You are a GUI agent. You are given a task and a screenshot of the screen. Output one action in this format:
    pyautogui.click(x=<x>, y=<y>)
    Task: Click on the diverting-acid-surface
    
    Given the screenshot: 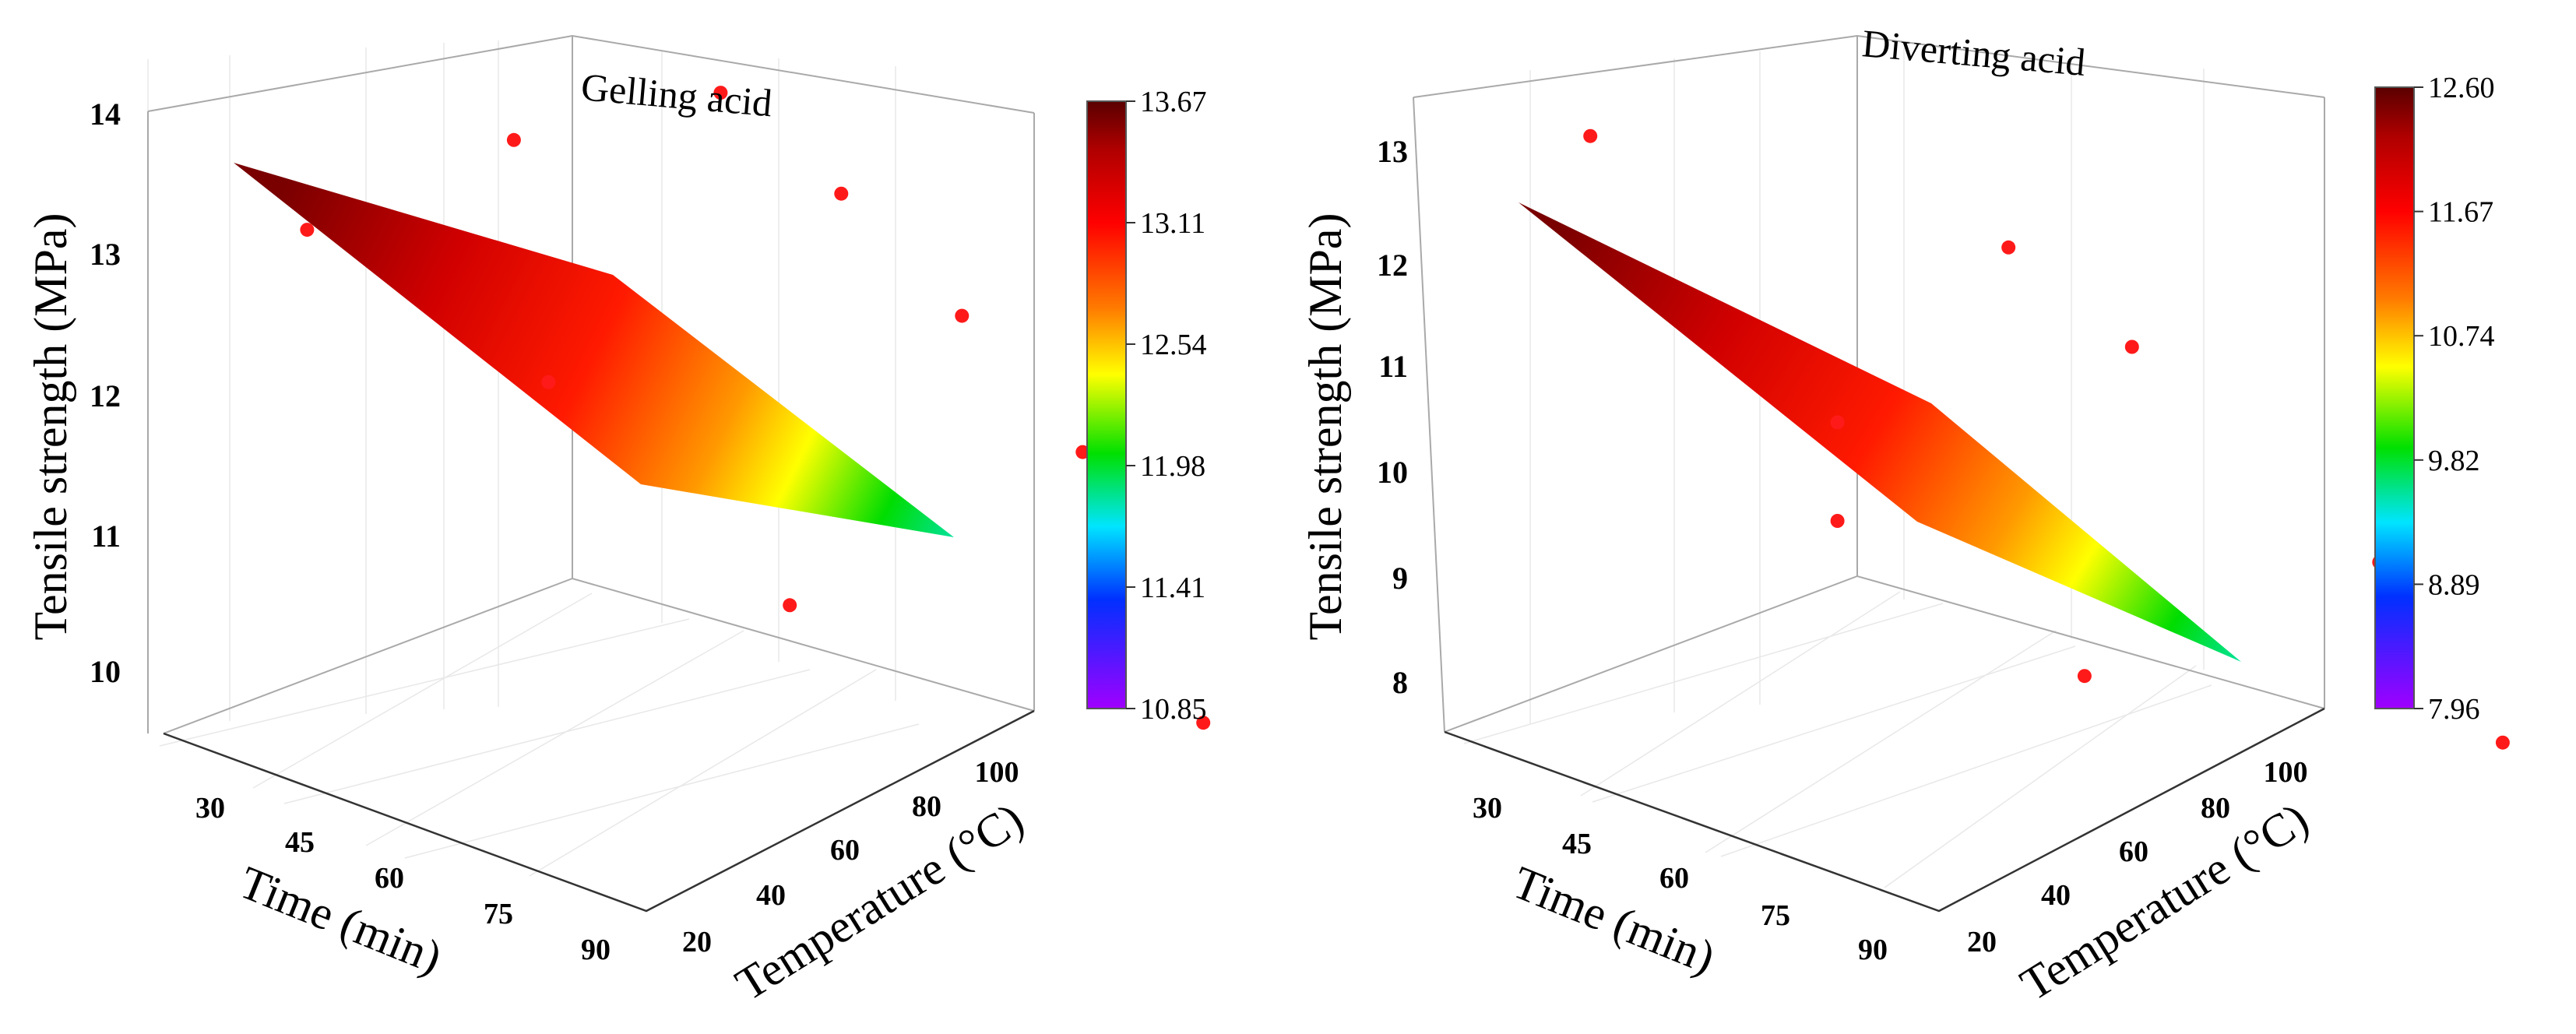 What is the action you would take?
    pyautogui.click(x=1880, y=432)
    